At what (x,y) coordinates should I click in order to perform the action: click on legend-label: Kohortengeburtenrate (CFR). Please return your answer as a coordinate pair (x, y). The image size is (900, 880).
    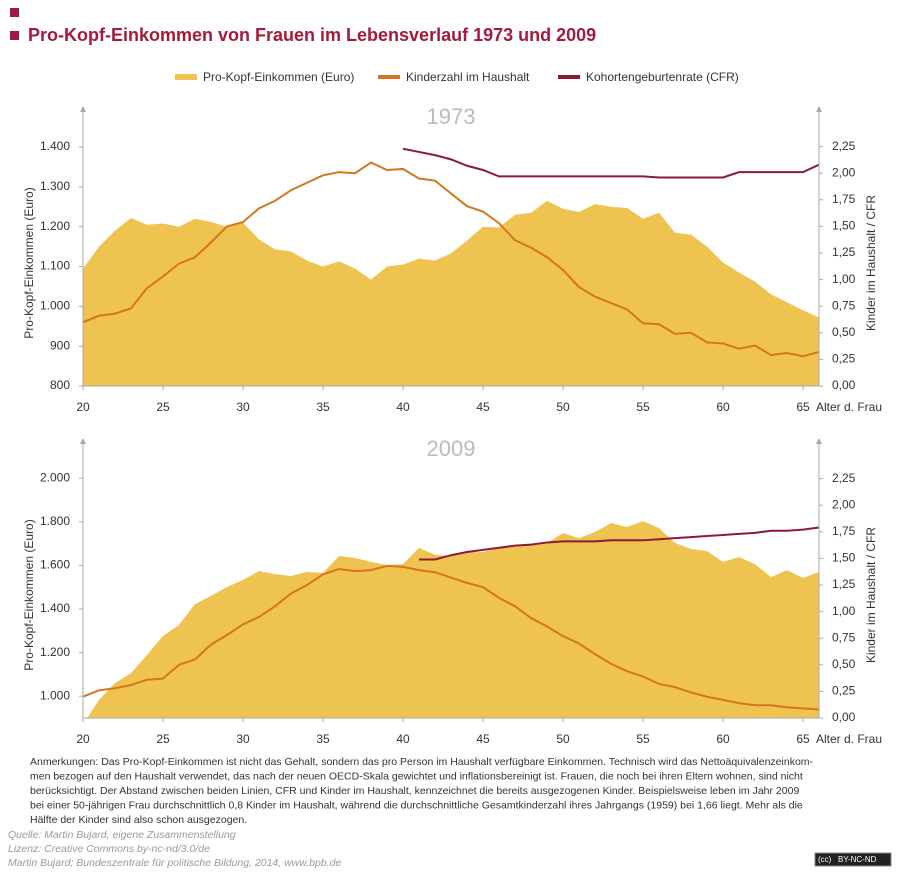
    Looking at the image, I should click on (662, 77).